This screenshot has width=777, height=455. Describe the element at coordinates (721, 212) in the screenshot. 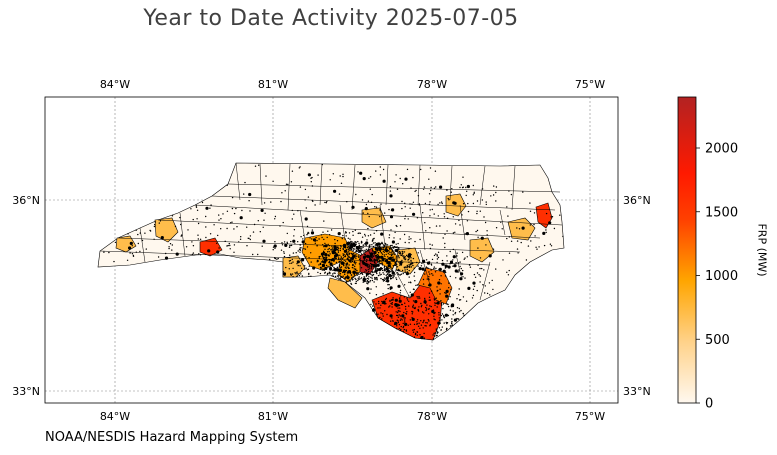

I see `colorbar-tick-label: 1500` at that location.